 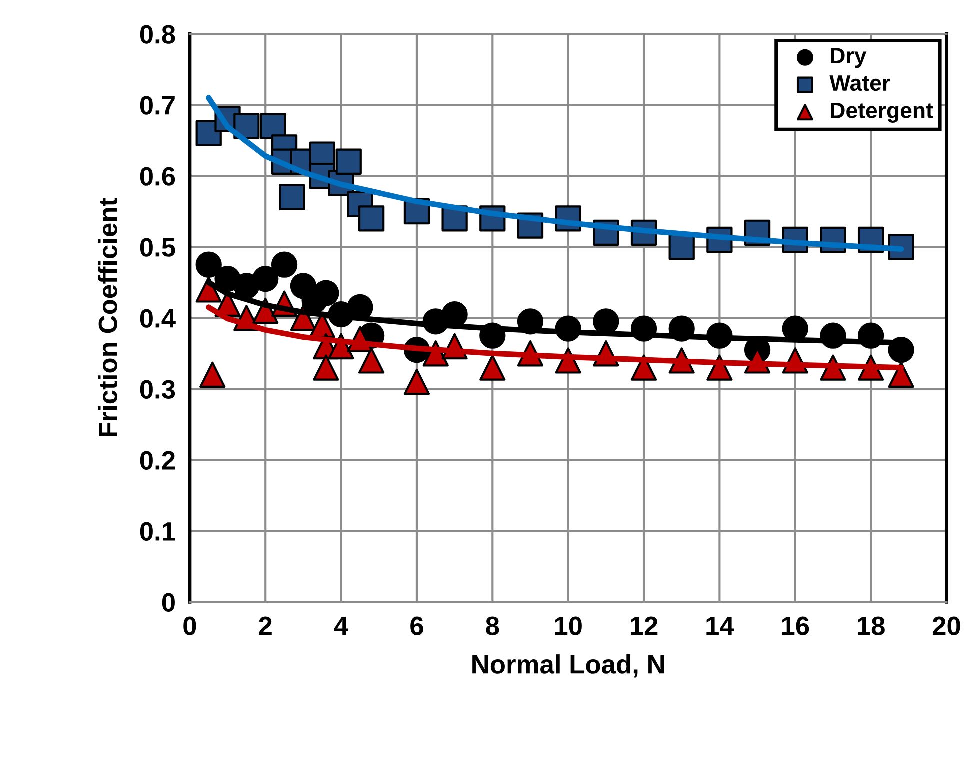 I want to click on y-tick-label: 0.6, so click(x=158, y=176).